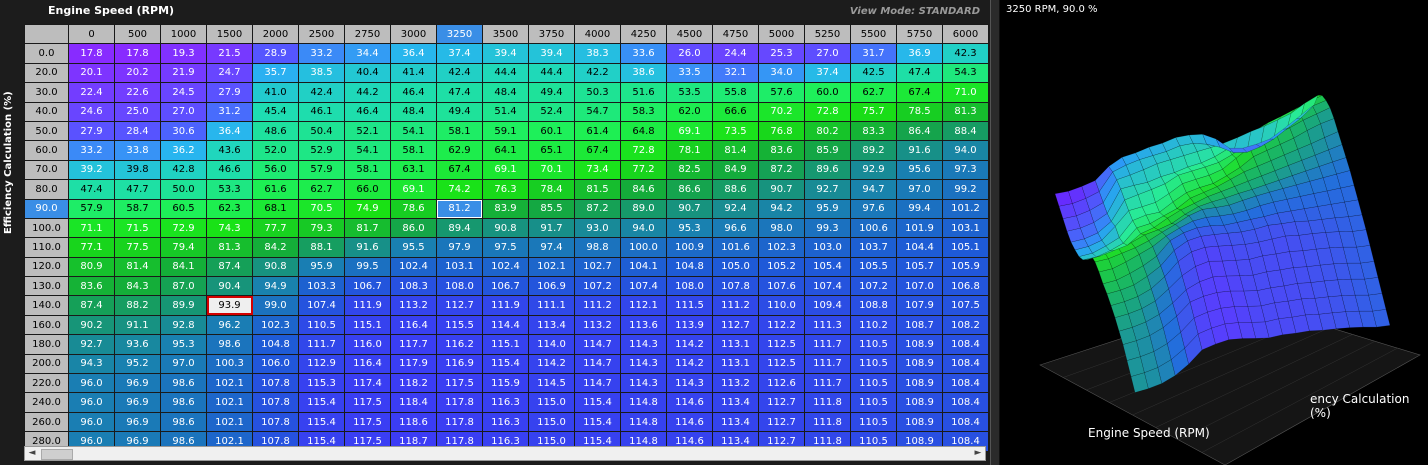 The width and height of the screenshot is (1428, 465). Describe the element at coordinates (367, 111) in the screenshot. I see `table-cell: 46.4` at that location.